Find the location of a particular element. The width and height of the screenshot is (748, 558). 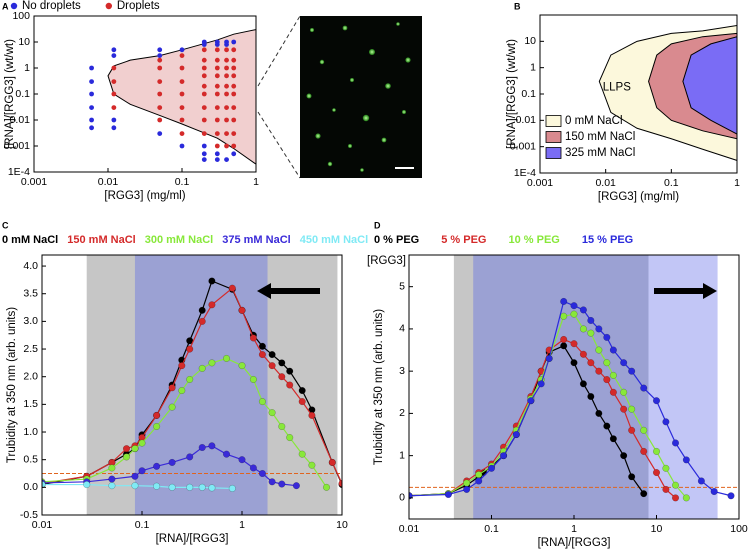

legend-label: 0 % PEG is located at coordinates (396, 240).